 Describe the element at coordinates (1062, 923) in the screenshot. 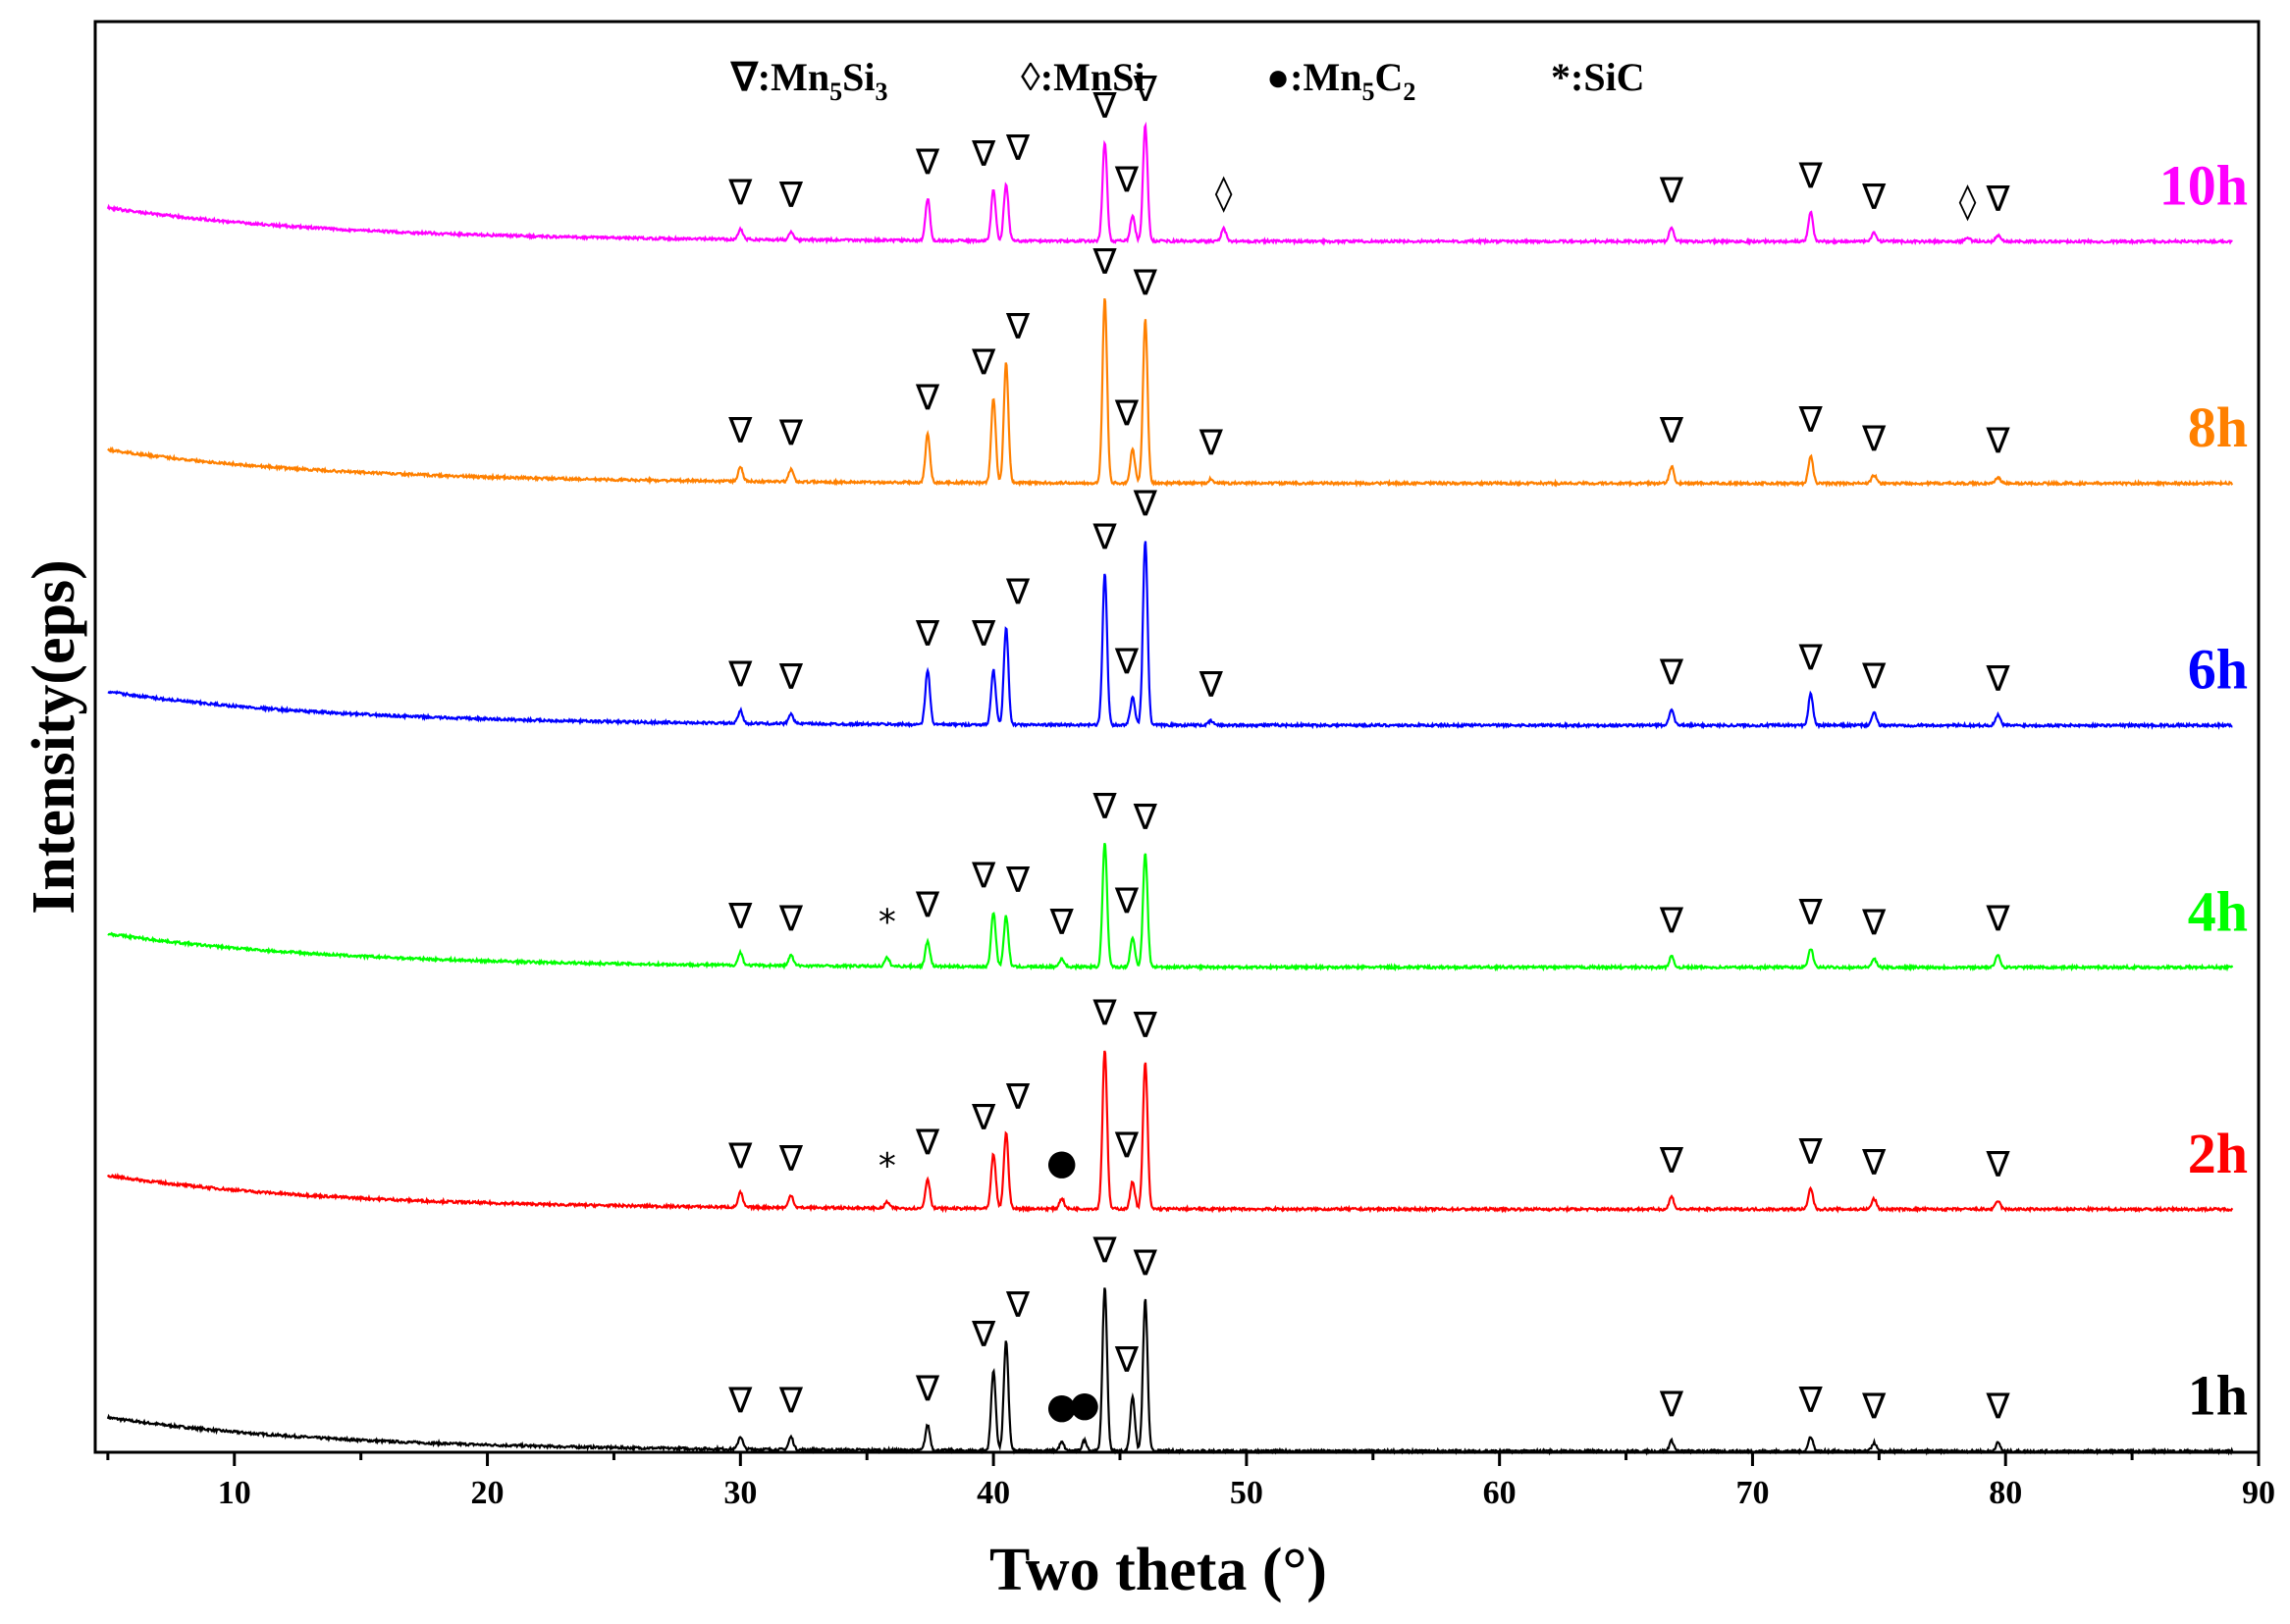

I see `peak-marker-4h-6: ∇` at that location.